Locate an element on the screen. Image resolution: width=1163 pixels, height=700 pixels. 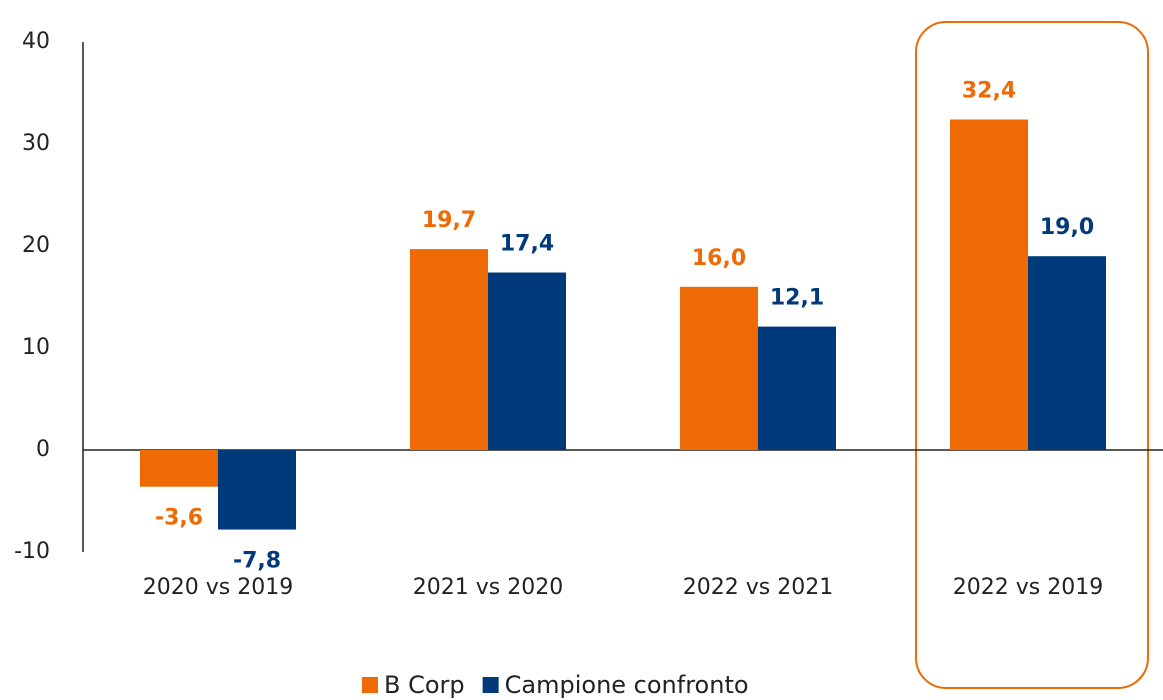
value-label: 19,0 is located at coordinates (1067, 227).